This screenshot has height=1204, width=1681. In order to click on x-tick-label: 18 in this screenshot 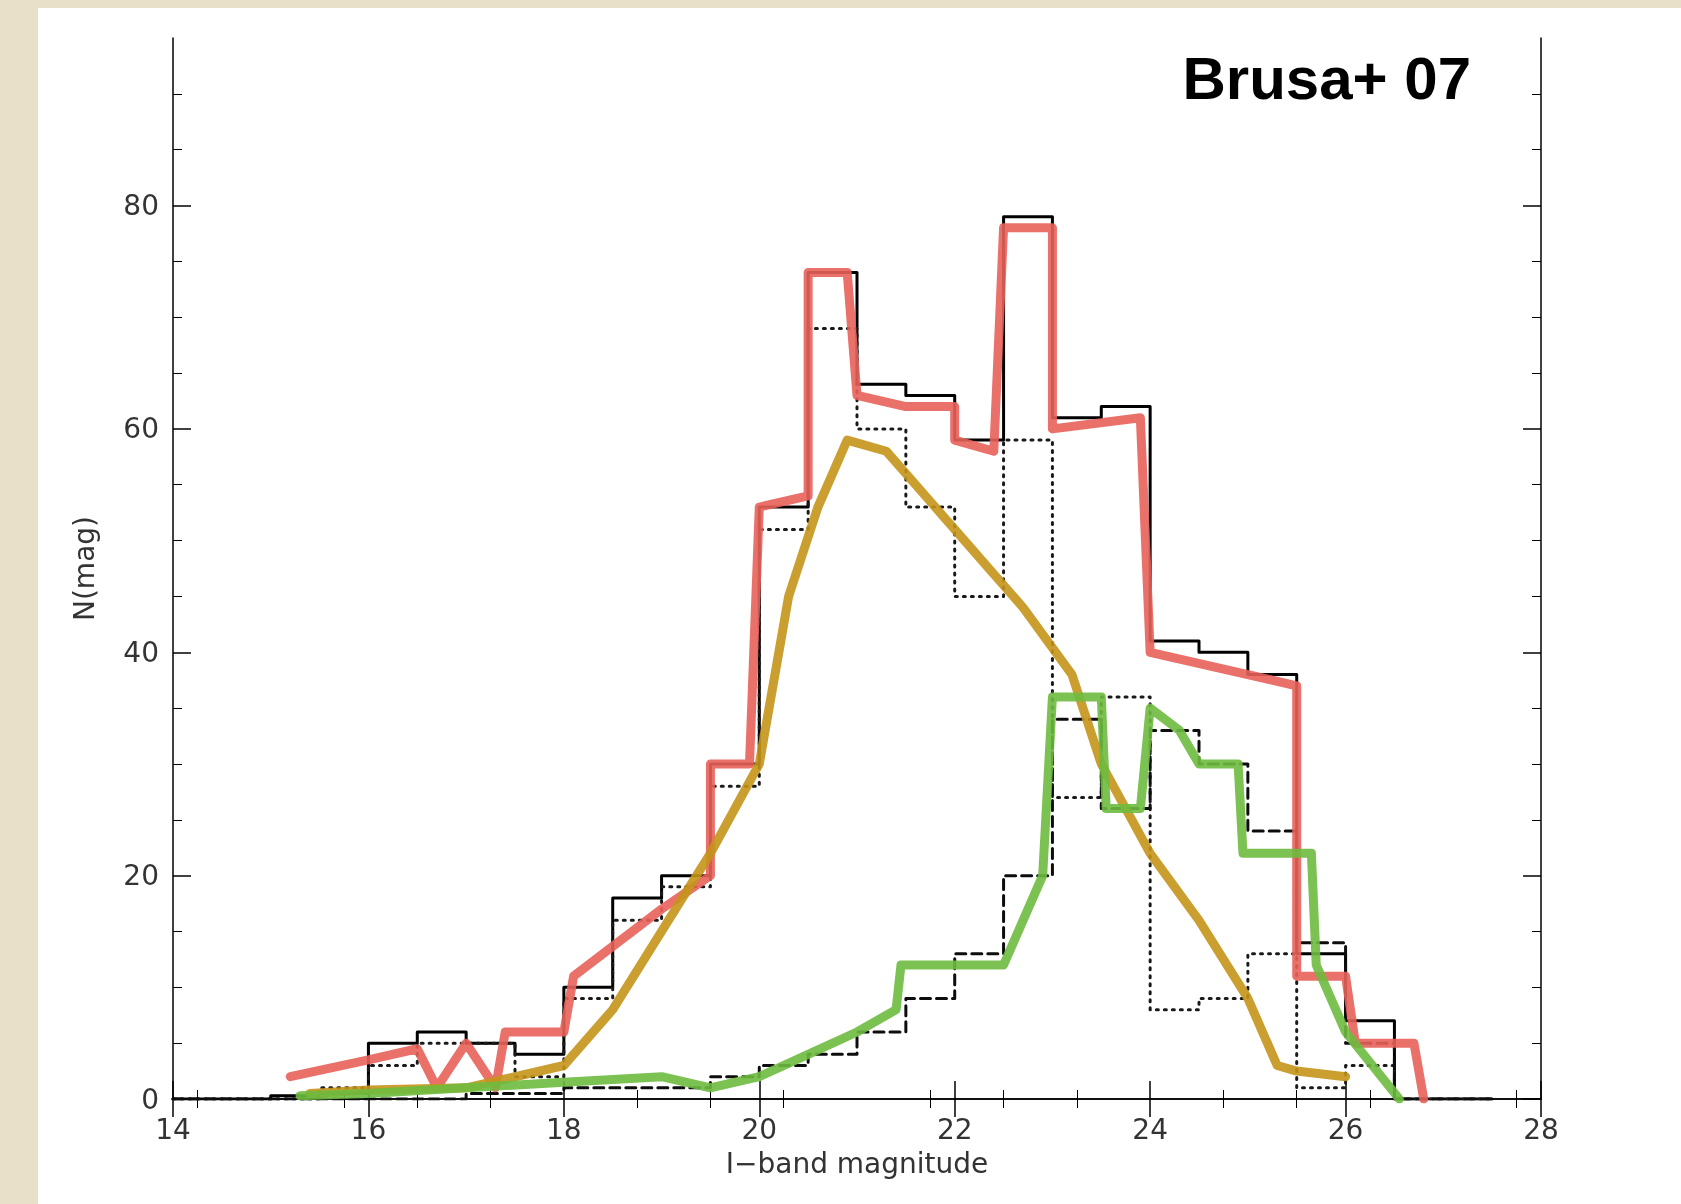, I will do `click(564, 1129)`.